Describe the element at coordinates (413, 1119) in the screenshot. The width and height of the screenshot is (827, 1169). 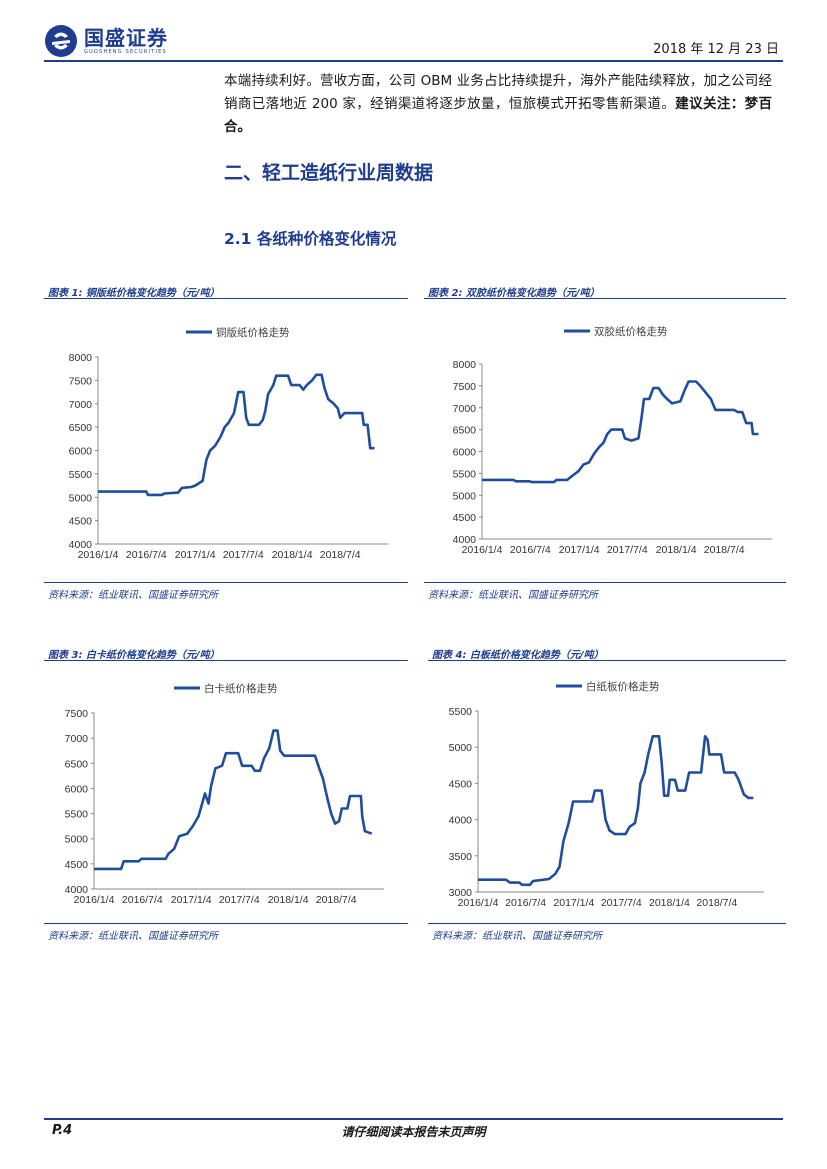
I see `footer-divider` at that location.